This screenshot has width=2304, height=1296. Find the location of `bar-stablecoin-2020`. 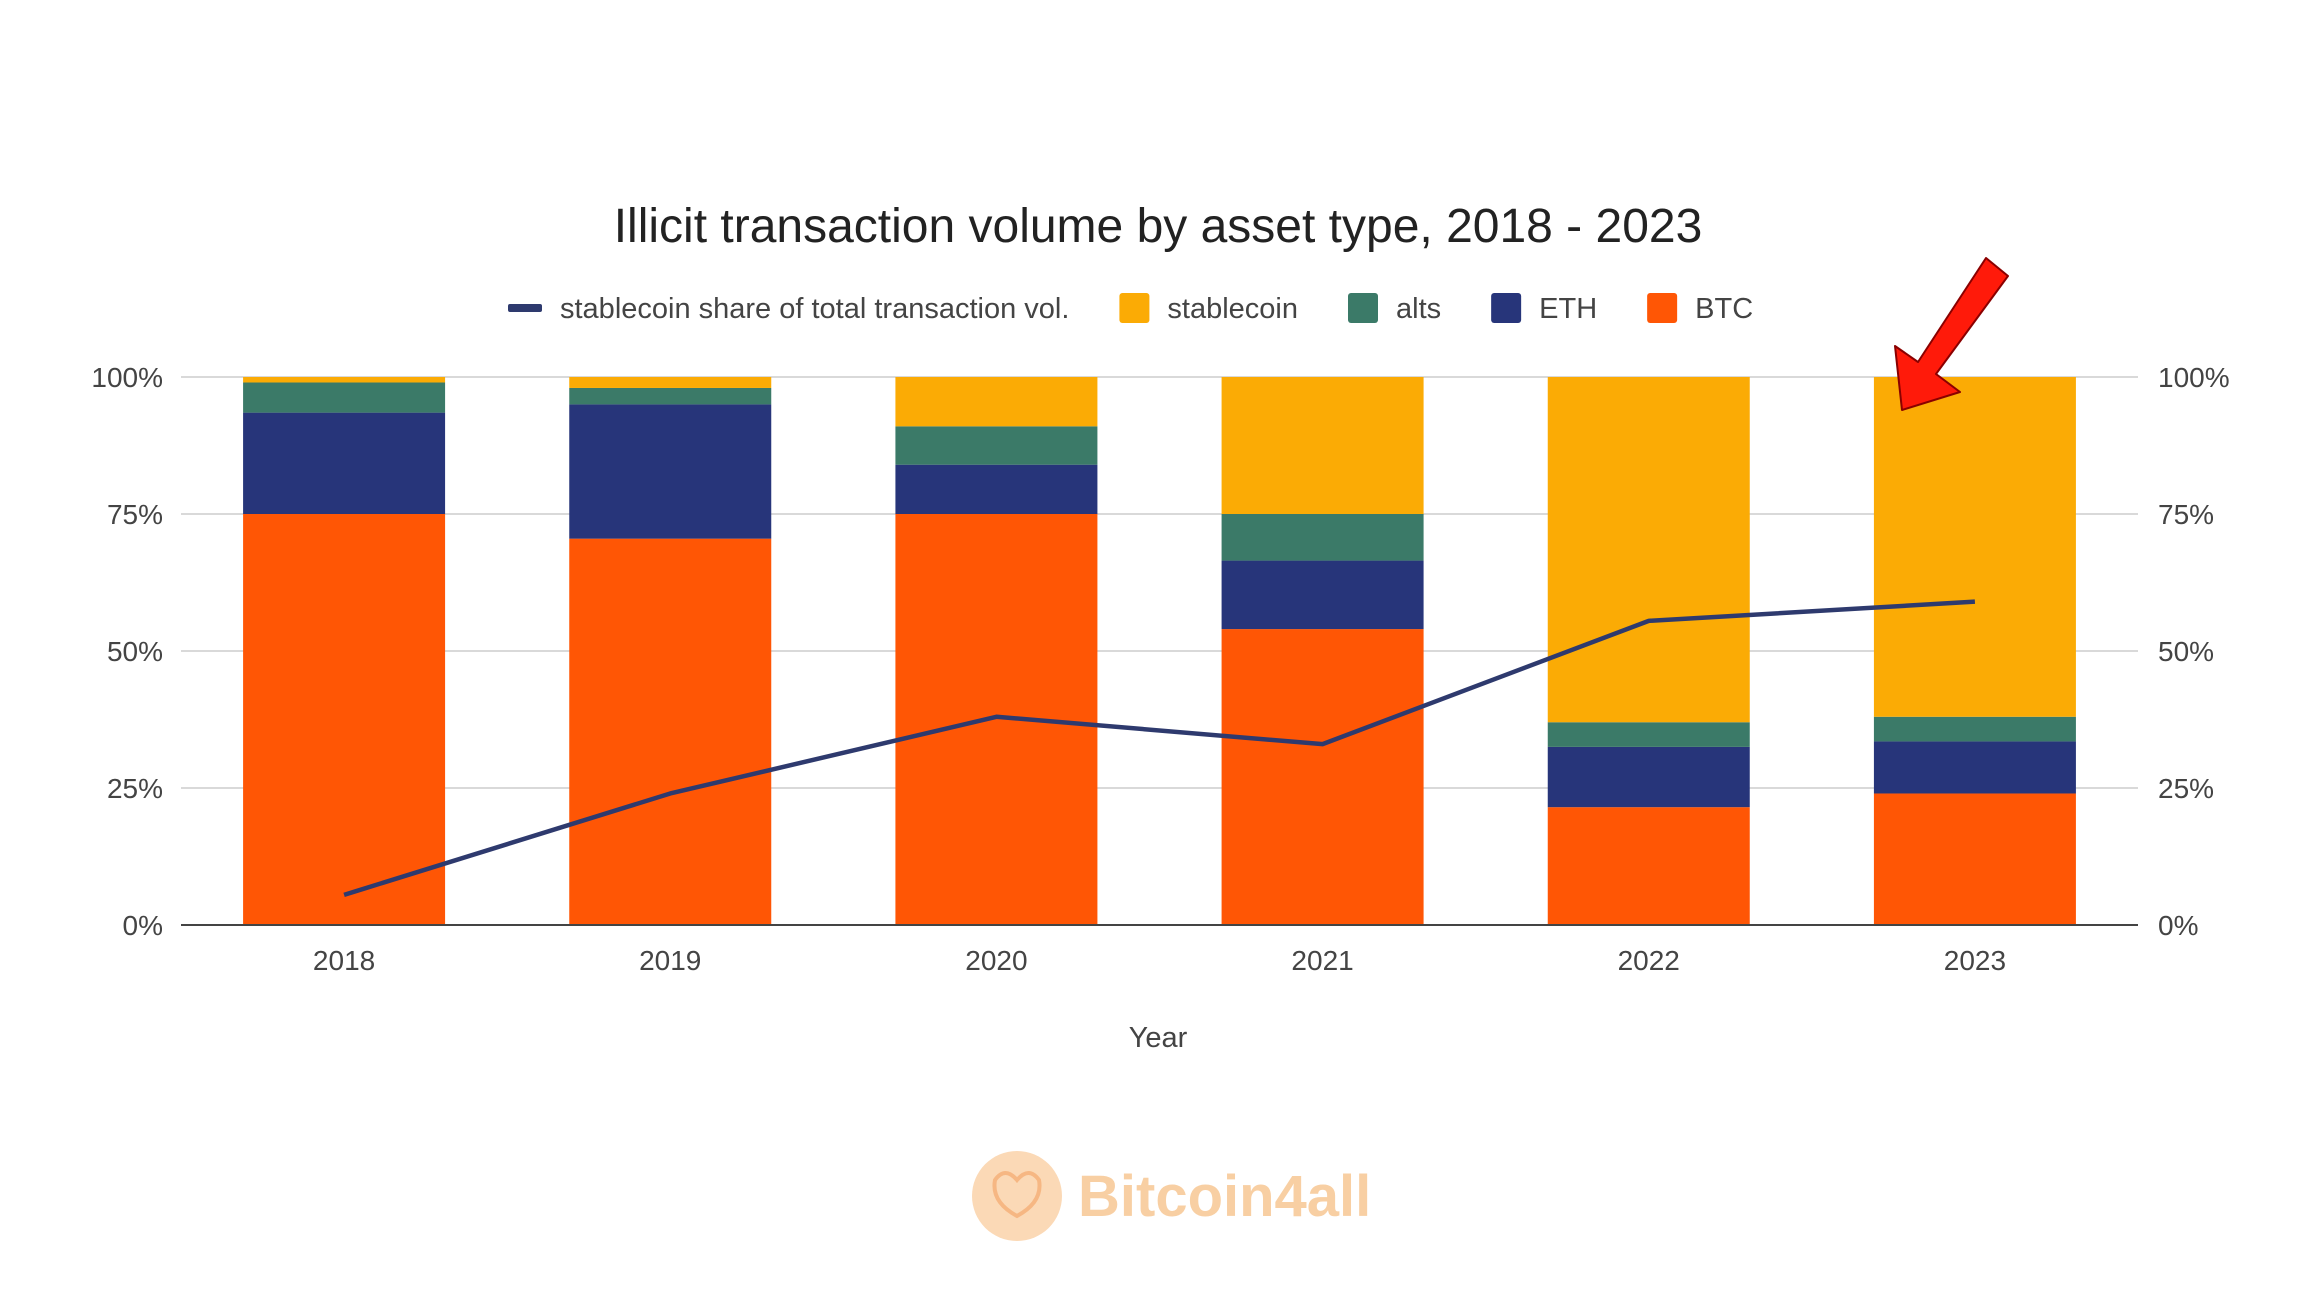

bar-stablecoin-2020 is located at coordinates (996, 402).